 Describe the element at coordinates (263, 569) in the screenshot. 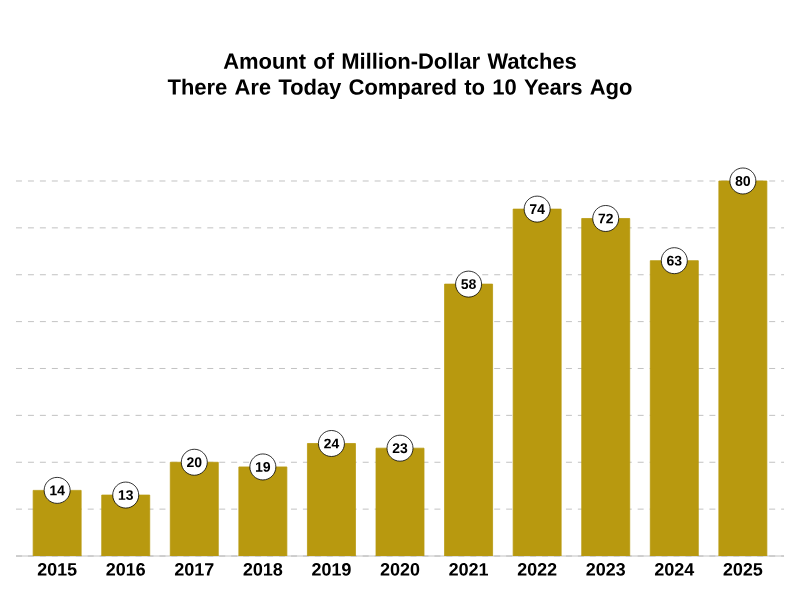

I see `x-tick-label: 2018` at that location.